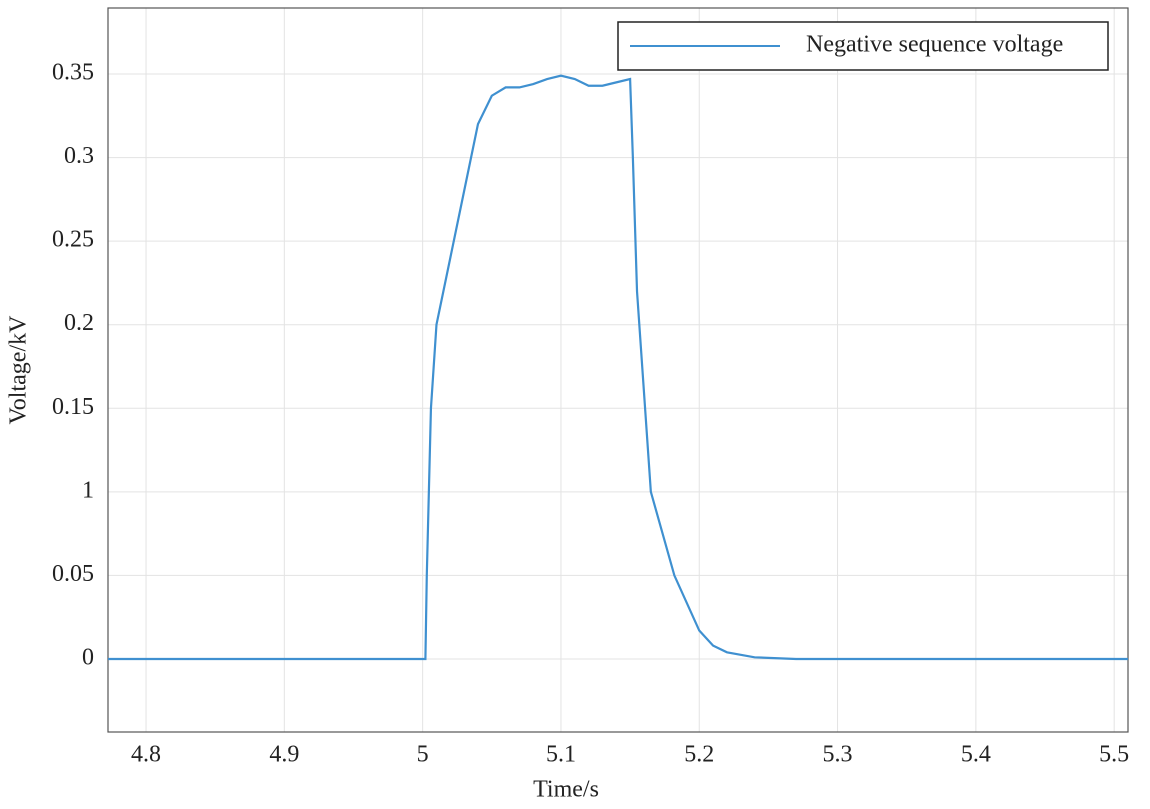  I want to click on y-tick-label: 0.05, so click(73, 574).